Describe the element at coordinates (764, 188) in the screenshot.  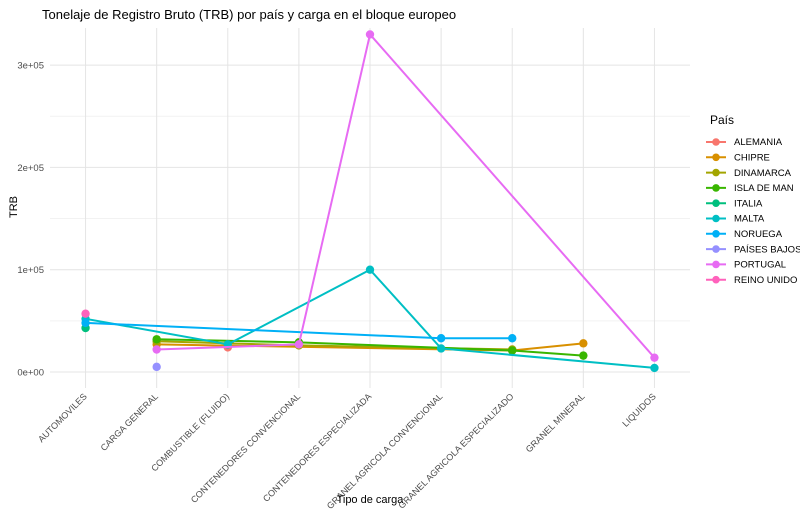
I see `legend-label: ISLA DE MAN` at that location.